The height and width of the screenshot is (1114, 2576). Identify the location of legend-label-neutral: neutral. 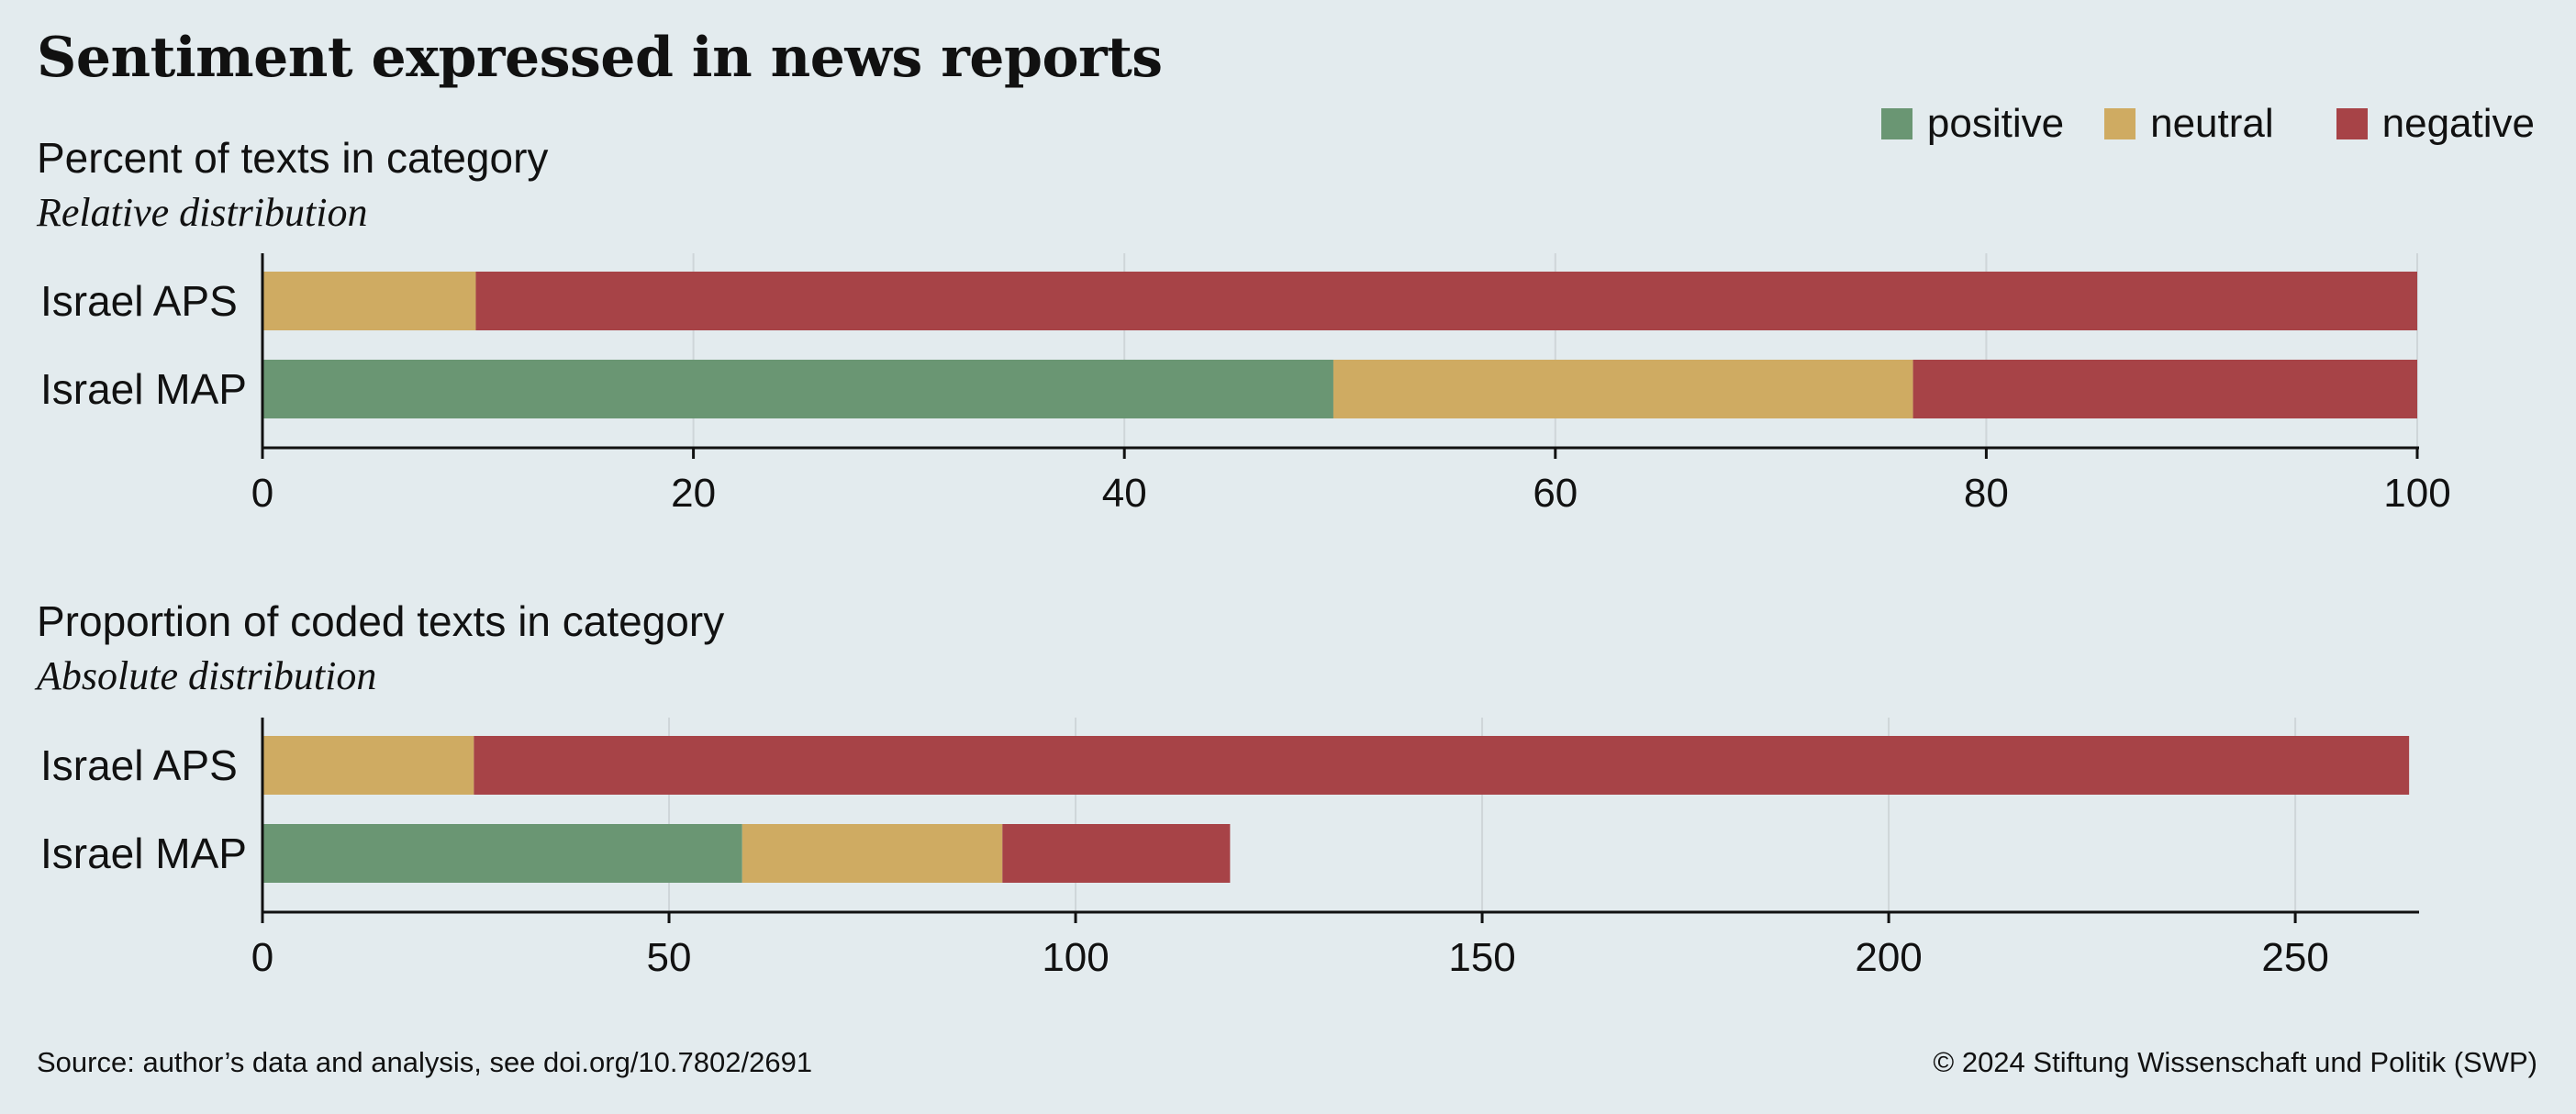
(2212, 123).